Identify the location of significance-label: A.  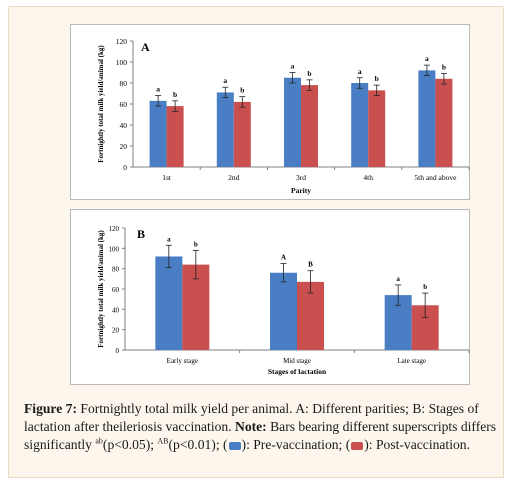
(283, 258).